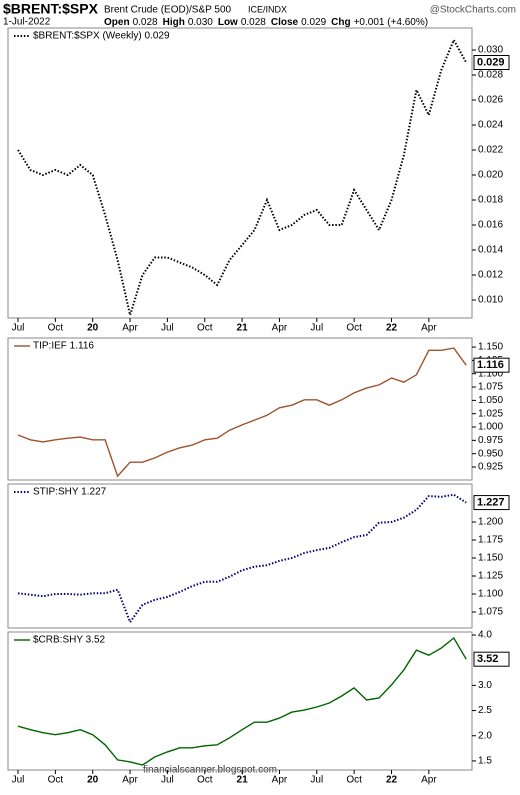 The height and width of the screenshot is (795, 520). What do you see at coordinates (490, 75) in the screenshot?
I see `y-tick-label: 0.028` at bounding box center [490, 75].